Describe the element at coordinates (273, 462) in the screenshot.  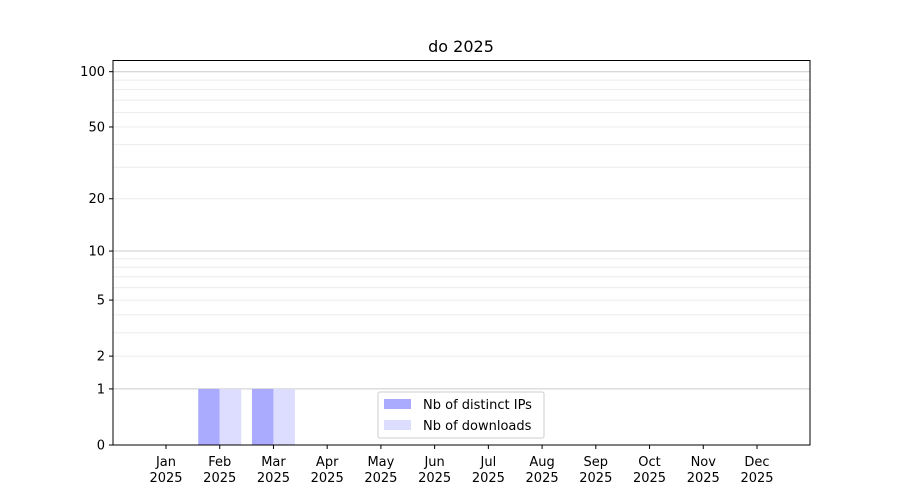
I see `x-tick-label-month: Mar` at that location.